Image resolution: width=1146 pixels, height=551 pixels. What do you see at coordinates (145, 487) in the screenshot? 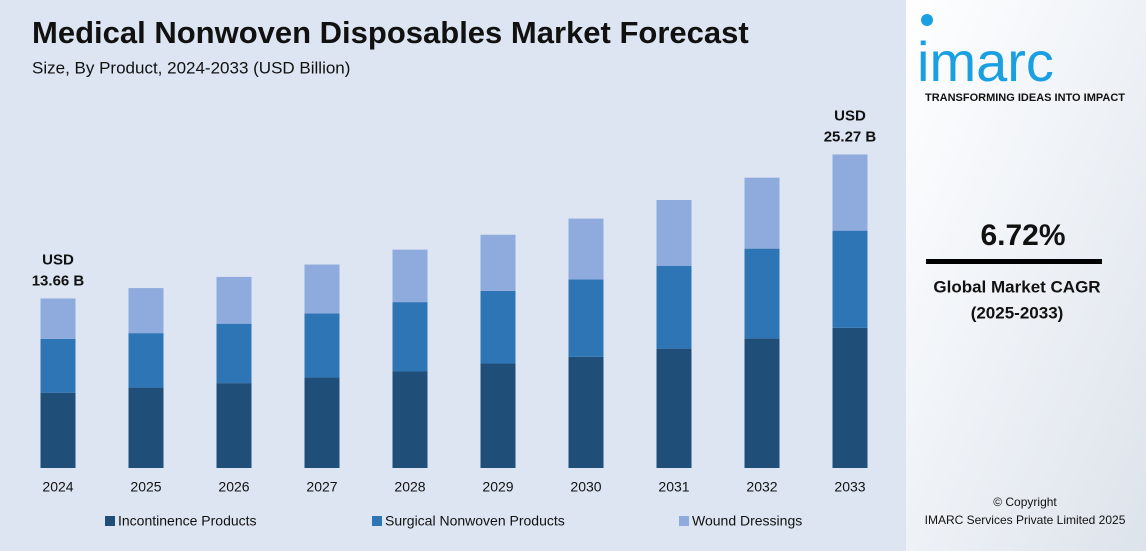
I see `x-tick-label: 2025` at bounding box center [145, 487].